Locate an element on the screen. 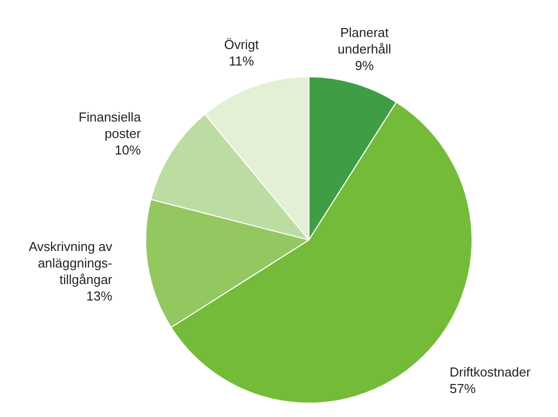 The height and width of the screenshot is (417, 558). slice-label: Avskrivning av anläggnings- tillgångar is located at coordinates (70, 262).